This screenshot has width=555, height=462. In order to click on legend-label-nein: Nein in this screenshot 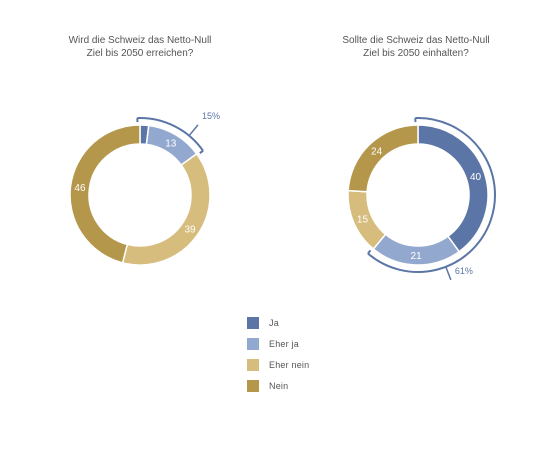, I will do `click(279, 386)`.